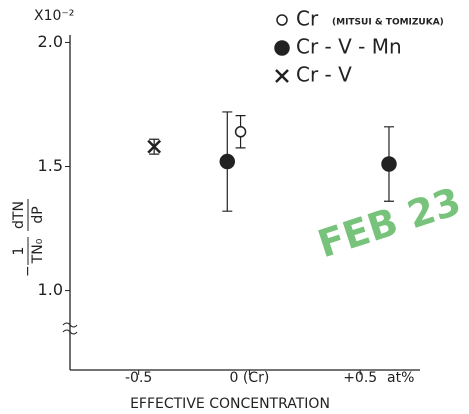 The width and height of the screenshot is (469, 414). I want to click on y-label-num1: 1, so click(19, 251).